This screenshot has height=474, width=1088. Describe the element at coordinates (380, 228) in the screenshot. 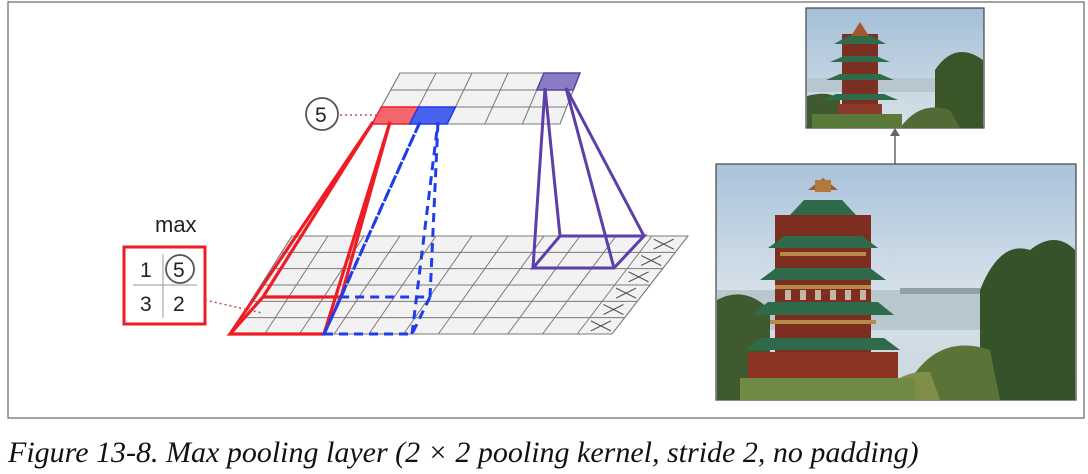

I see `blue-receptive-field` at that location.